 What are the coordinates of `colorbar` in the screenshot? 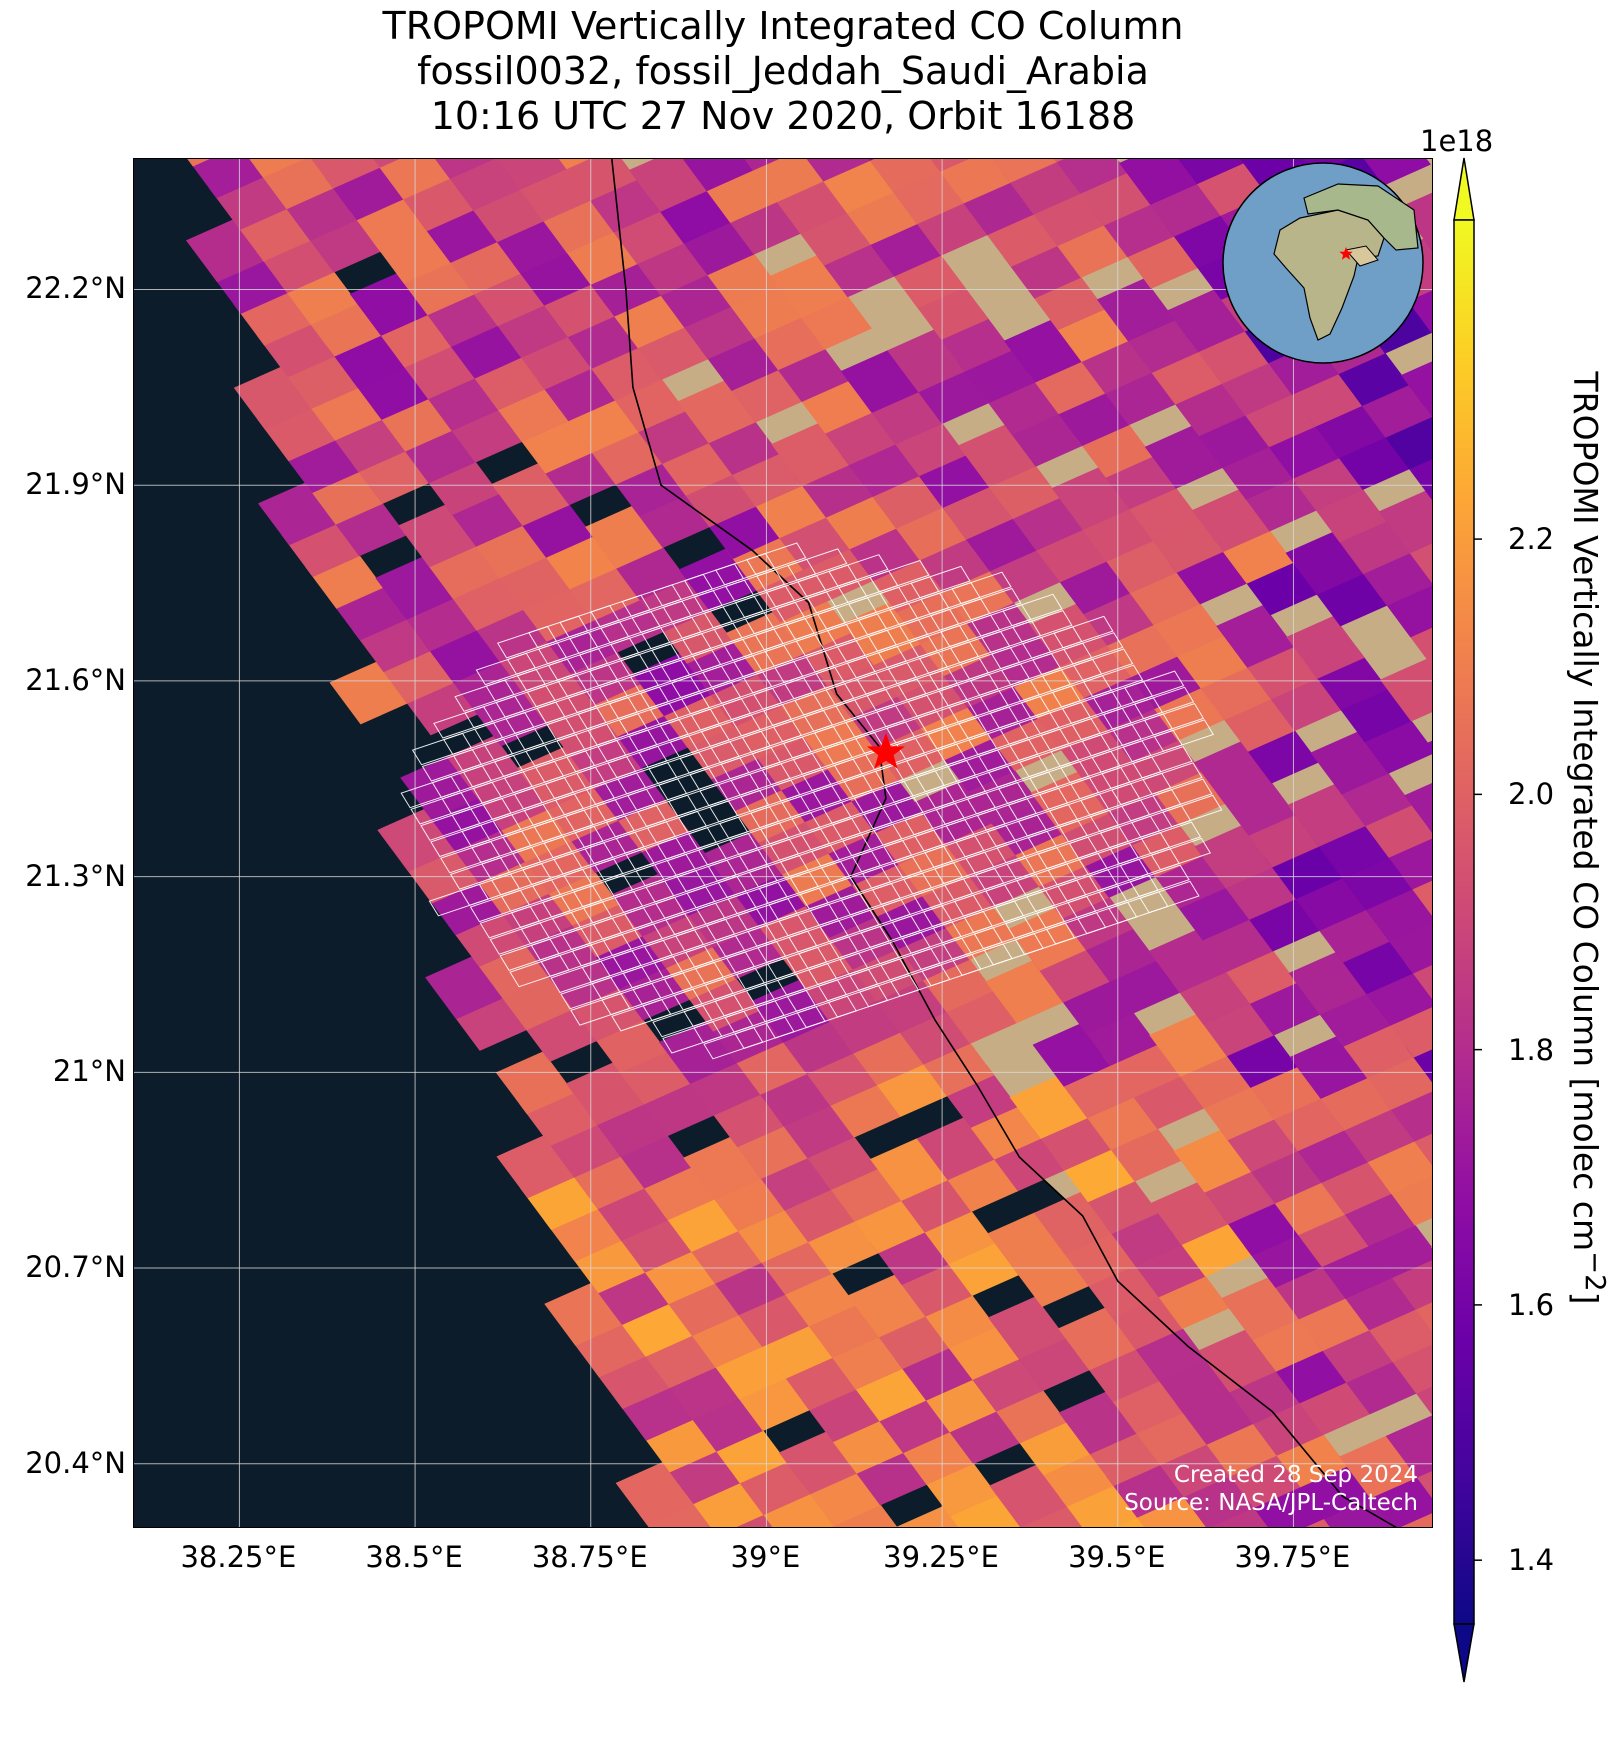 It's located at (1467, 920).